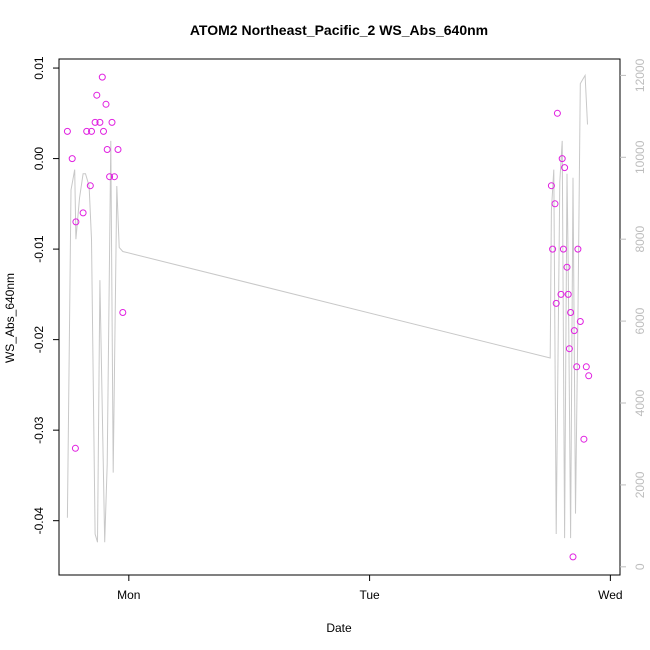 This screenshot has height=650, width=650. What do you see at coordinates (640, 566) in the screenshot?
I see `y2-tick-label: 0` at bounding box center [640, 566].